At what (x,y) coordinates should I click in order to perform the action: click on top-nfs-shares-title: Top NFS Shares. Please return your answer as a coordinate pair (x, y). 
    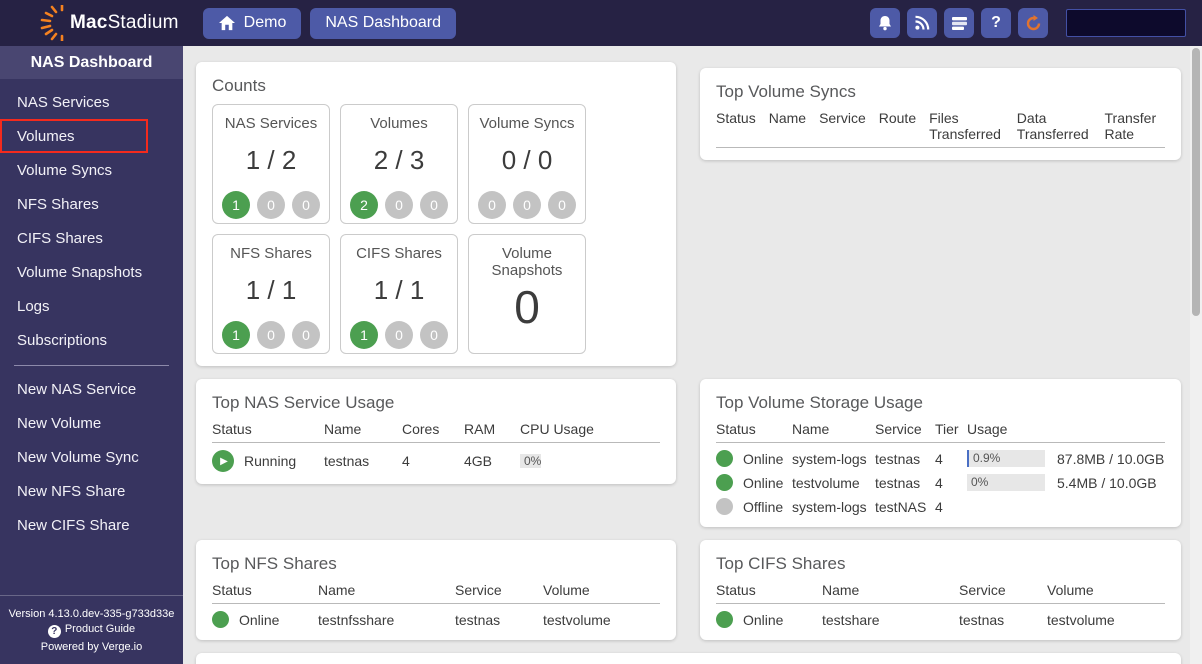
    Looking at the image, I should click on (274, 563).